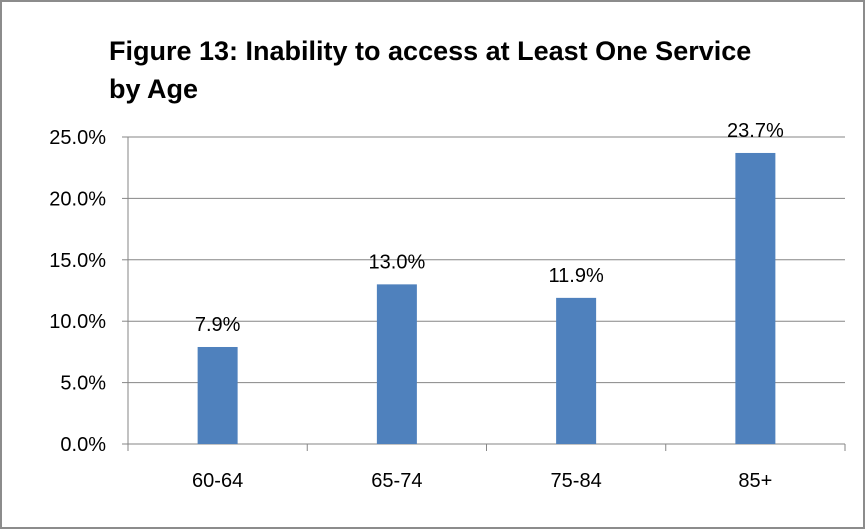 The width and height of the screenshot is (865, 529). I want to click on data-label: 7.9%, so click(218, 325).